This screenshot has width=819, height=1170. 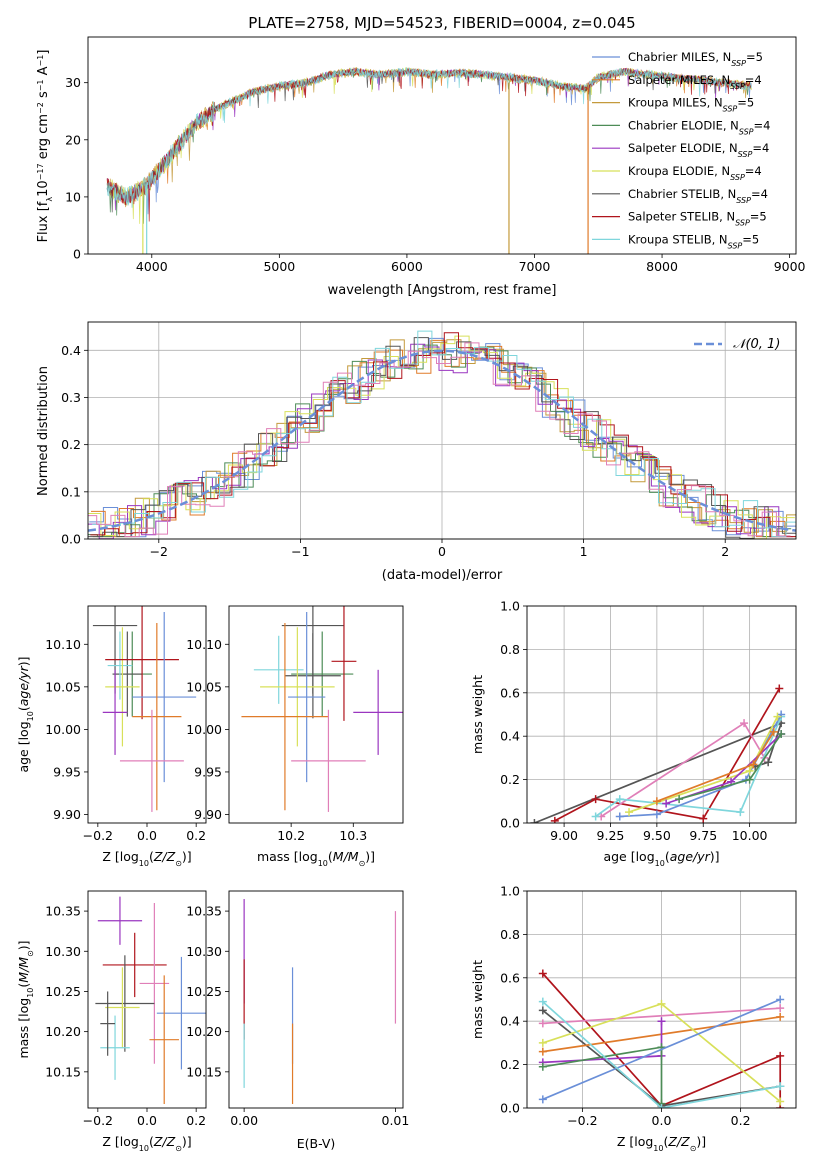 I want to click on weight_vs_age-ylabel: mass weight, so click(x=477, y=714).